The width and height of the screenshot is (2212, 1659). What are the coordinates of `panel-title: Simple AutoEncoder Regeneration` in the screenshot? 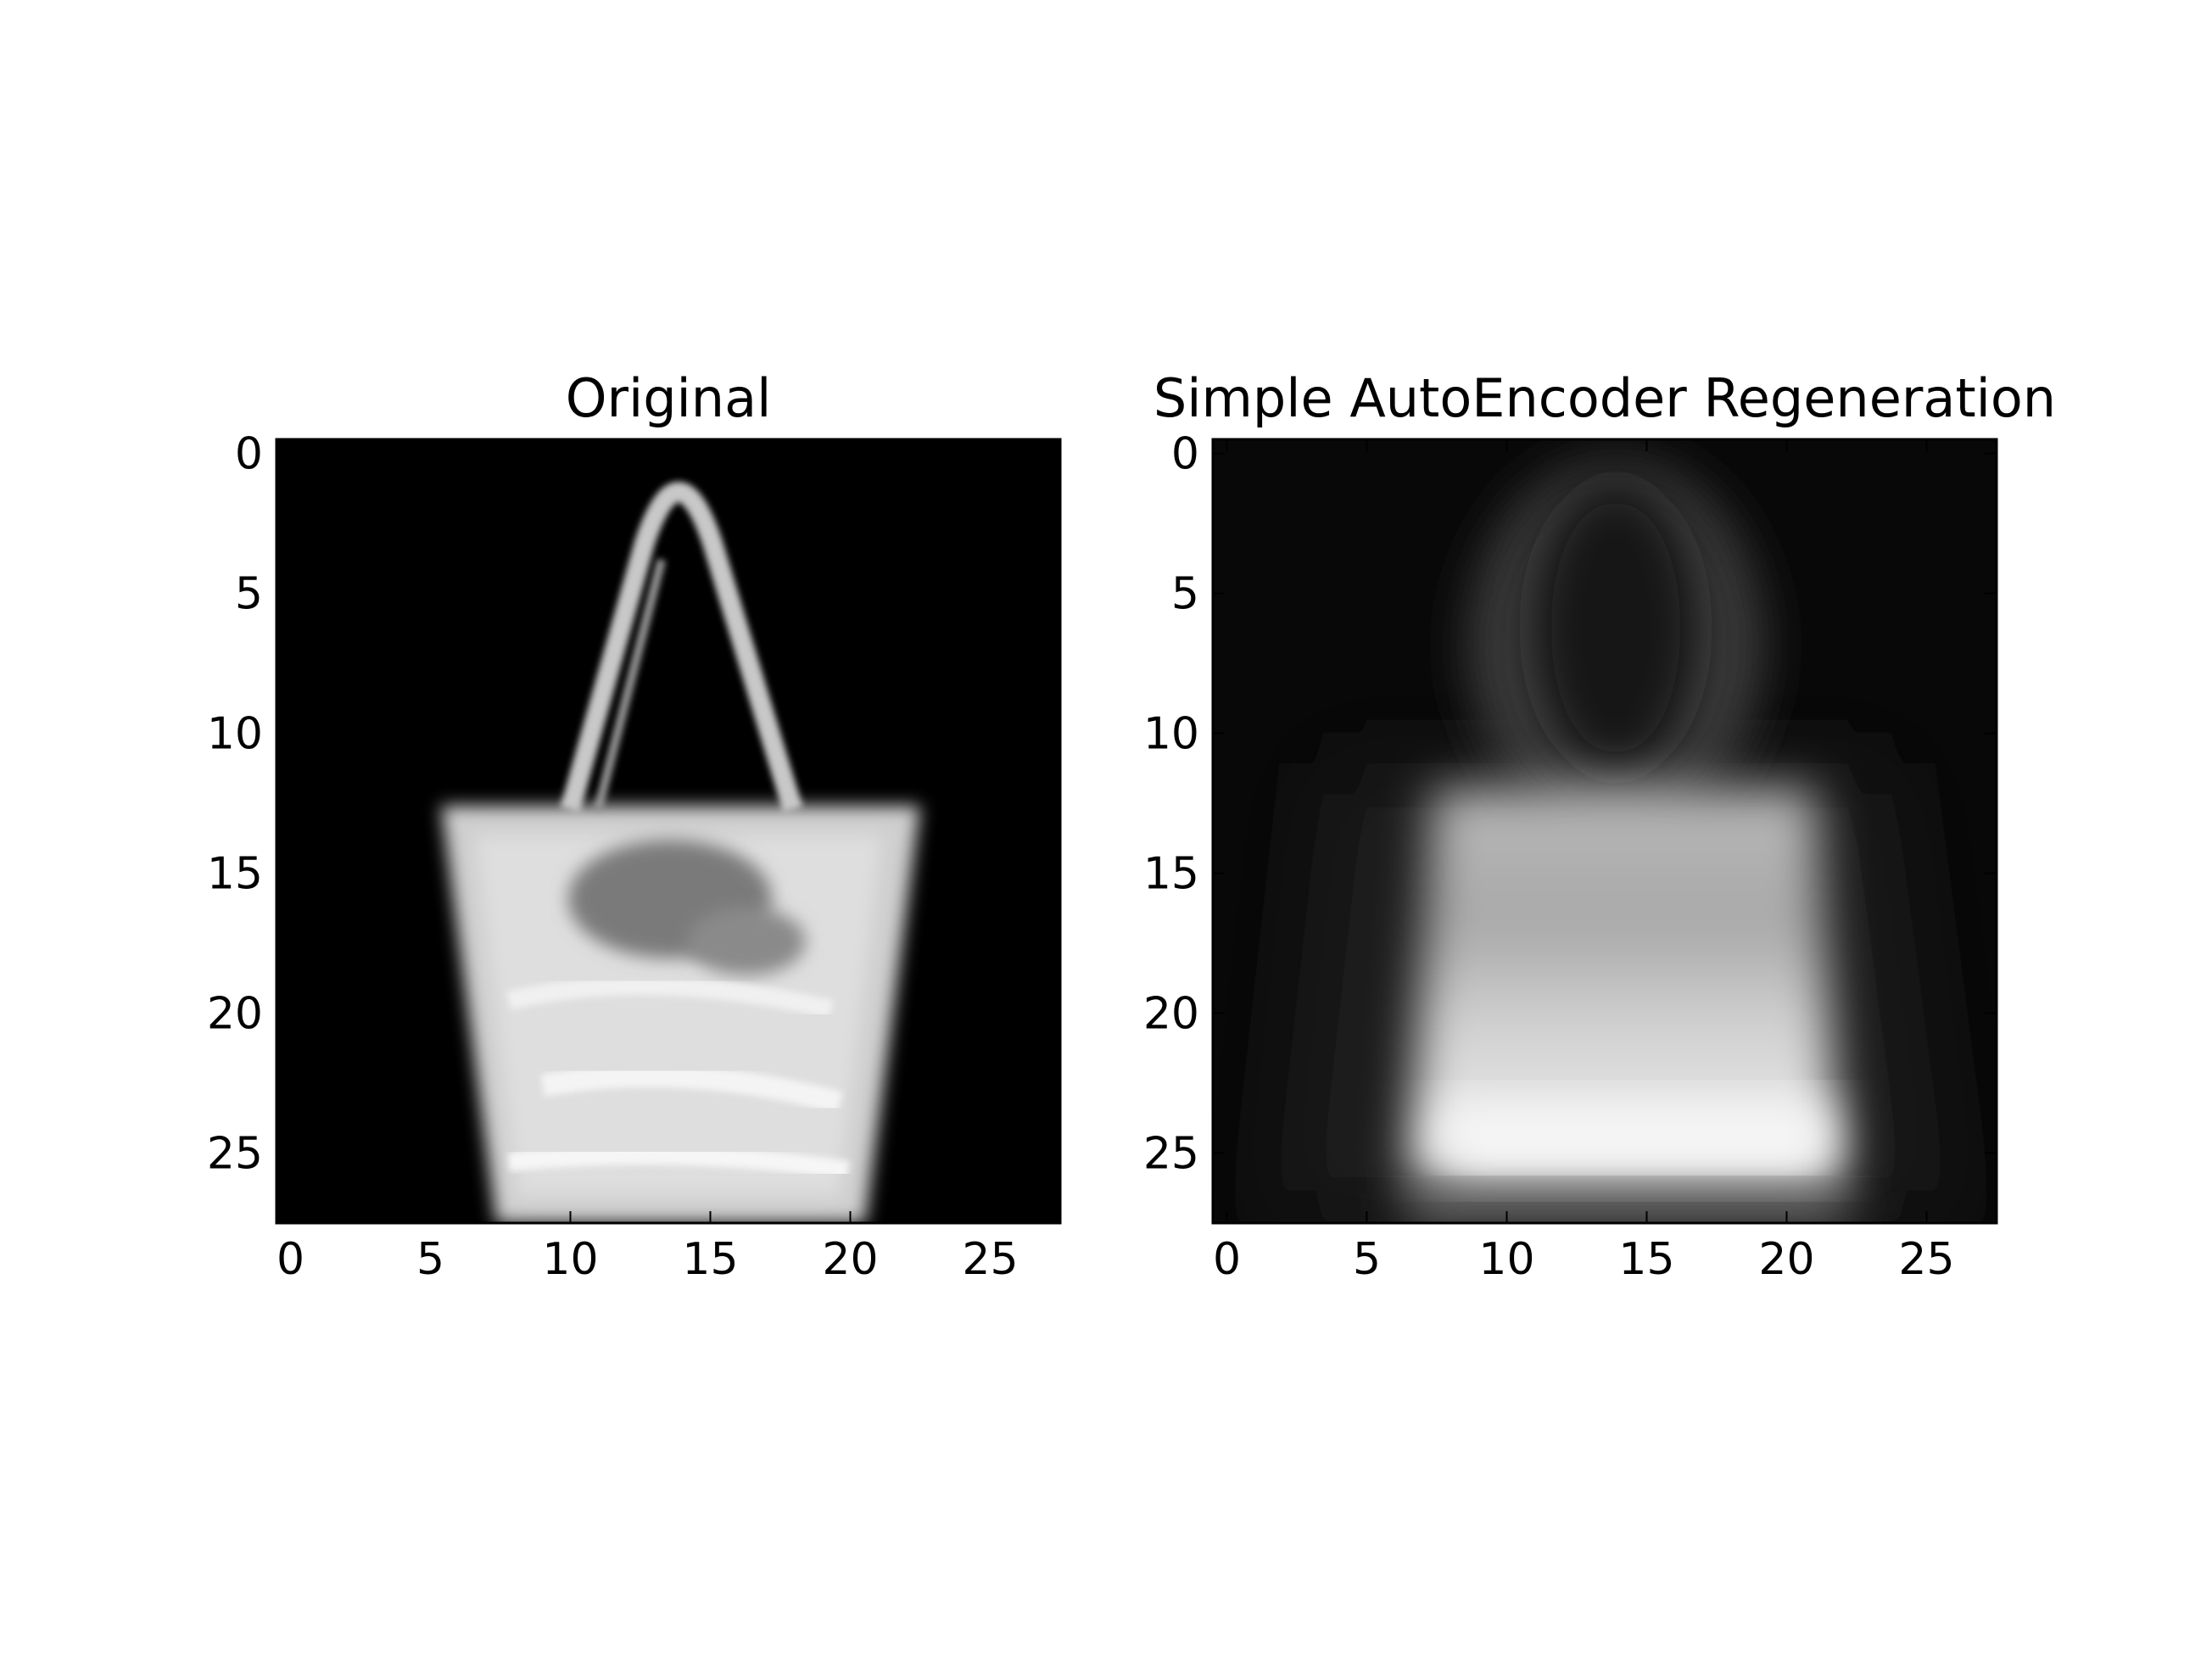 It's located at (1605, 398).